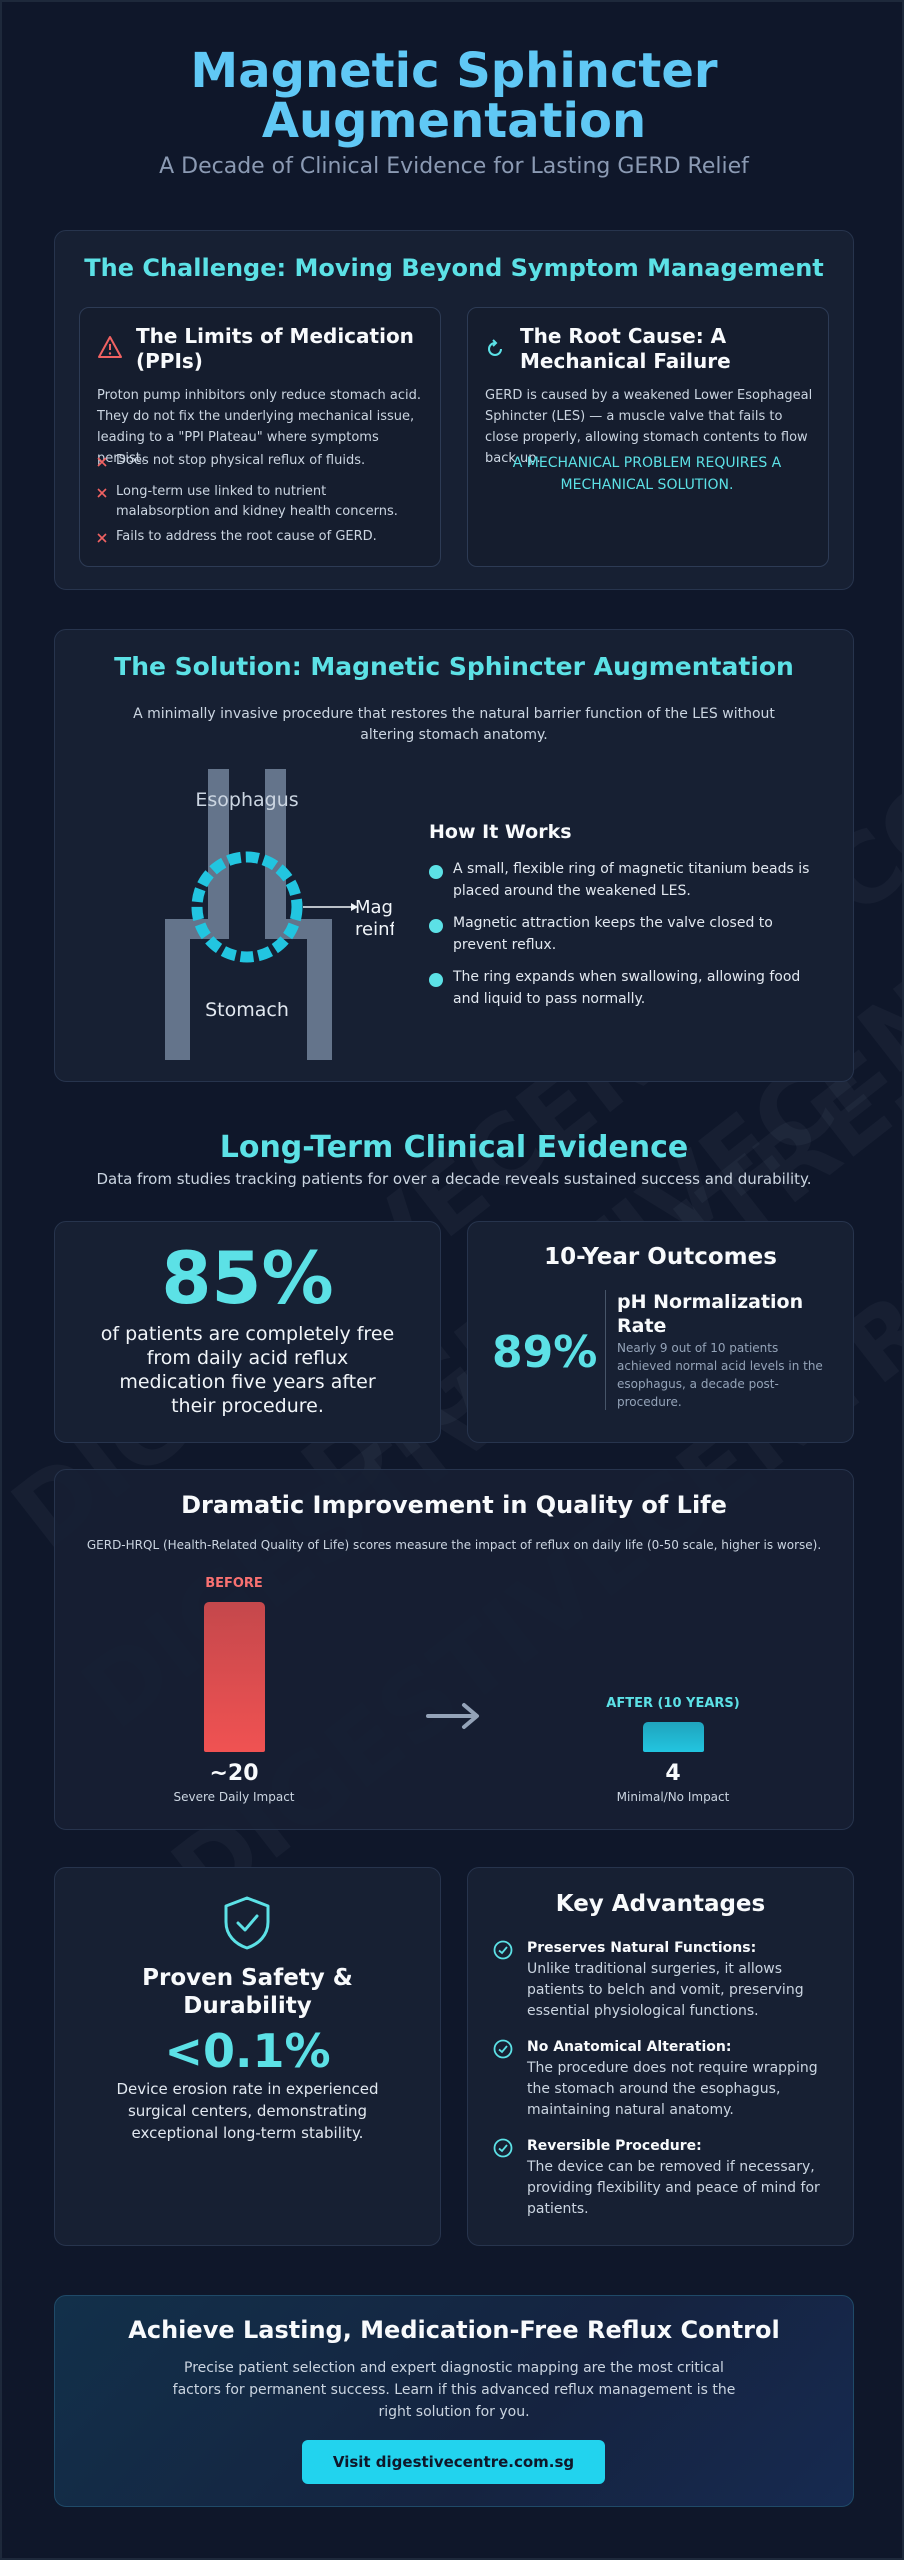 The width and height of the screenshot is (904, 2560). What do you see at coordinates (275, 348) in the screenshot?
I see `card-title: The Limits of Medication (PPIs)` at bounding box center [275, 348].